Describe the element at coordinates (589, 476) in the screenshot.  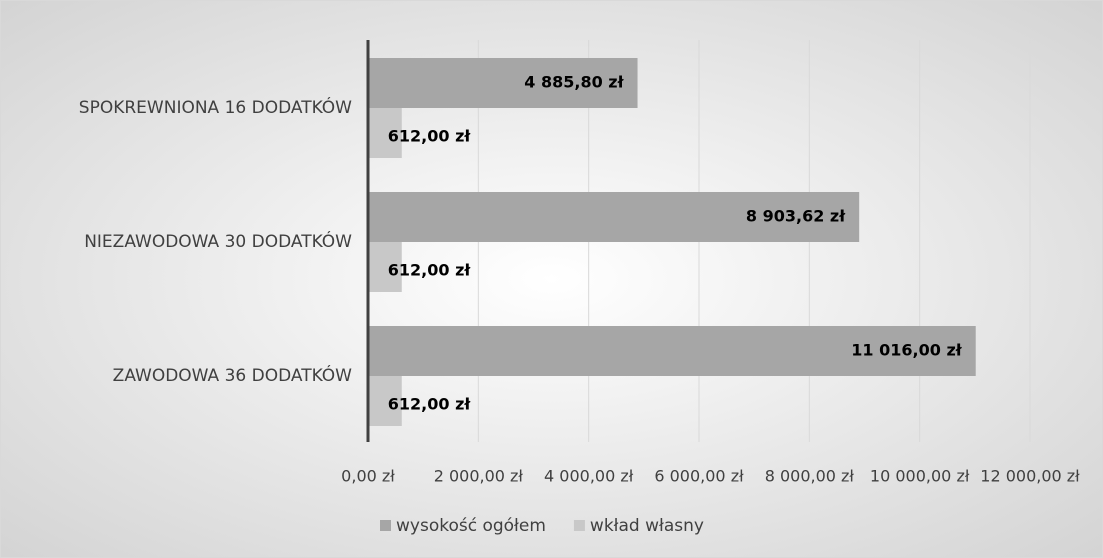
I see `x-tick-label: 4 000,00 zł` at that location.